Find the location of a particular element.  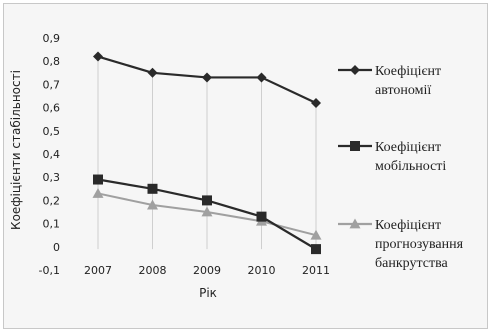

y-tick-label: 0,4 is located at coordinates (52, 154).